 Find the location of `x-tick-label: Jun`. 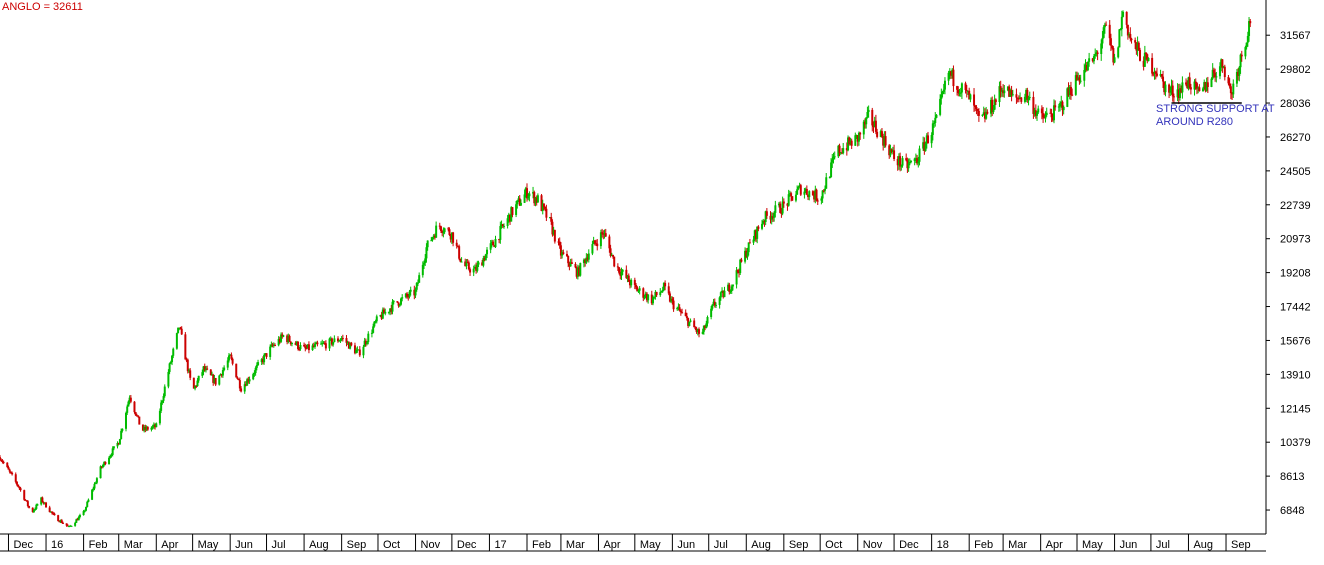

x-tick-label: Jun is located at coordinates (686, 545).